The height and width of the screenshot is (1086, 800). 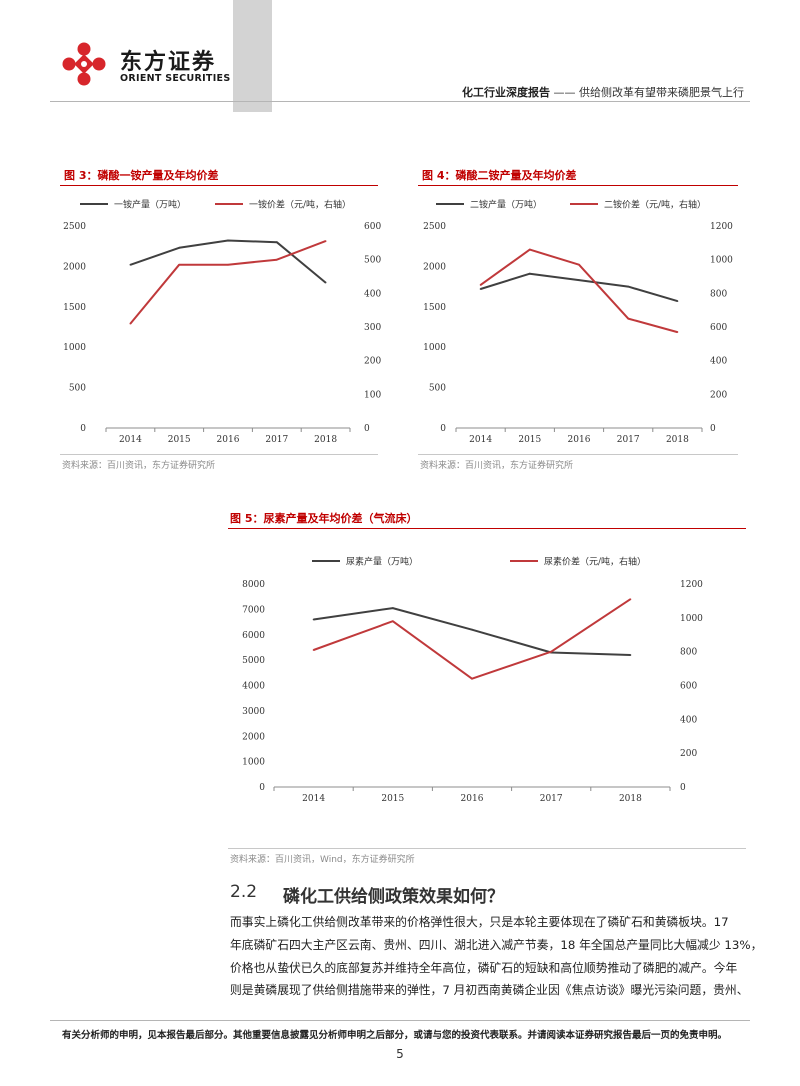 What do you see at coordinates (84, 64) in the screenshot?
I see `orient-securities-logo-icon` at bounding box center [84, 64].